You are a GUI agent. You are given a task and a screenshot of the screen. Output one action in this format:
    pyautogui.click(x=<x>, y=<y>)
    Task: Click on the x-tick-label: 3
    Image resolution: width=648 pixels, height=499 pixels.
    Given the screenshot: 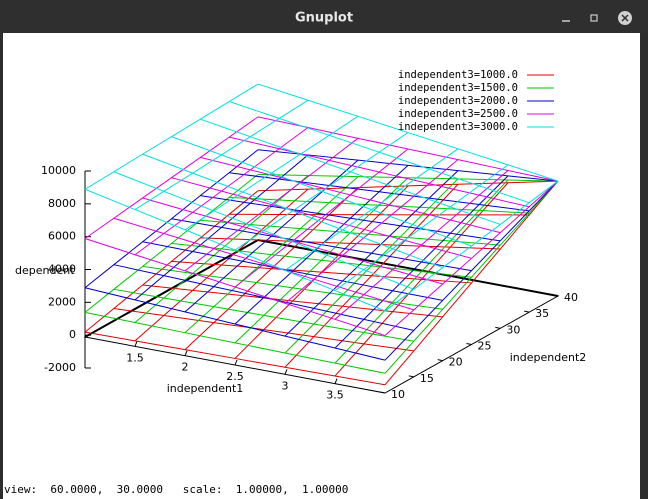 What is the action you would take?
    pyautogui.click(x=285, y=385)
    